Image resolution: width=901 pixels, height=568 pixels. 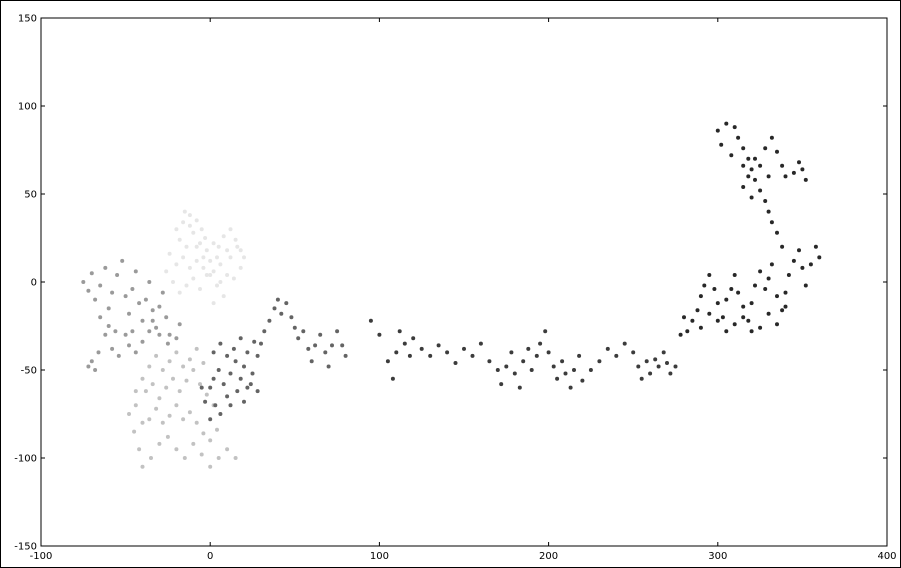 What do you see at coordinates (886, 556) in the screenshot?
I see `x-tick-label: 400` at bounding box center [886, 556].